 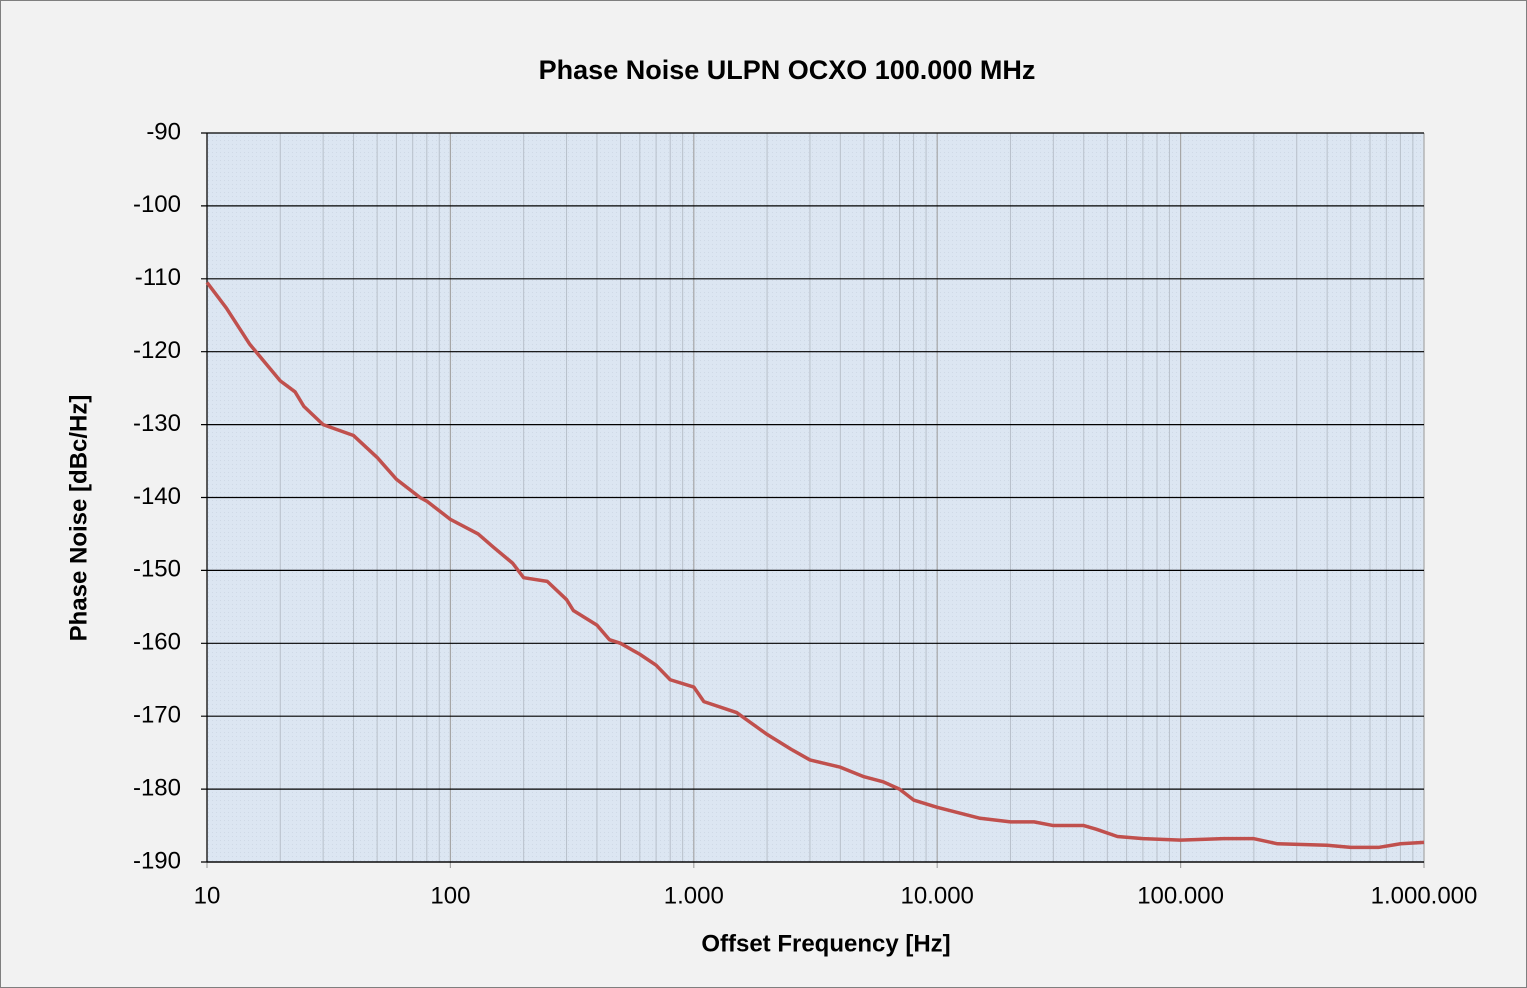 I want to click on x-tick-label: 1.000, so click(x=694, y=895).